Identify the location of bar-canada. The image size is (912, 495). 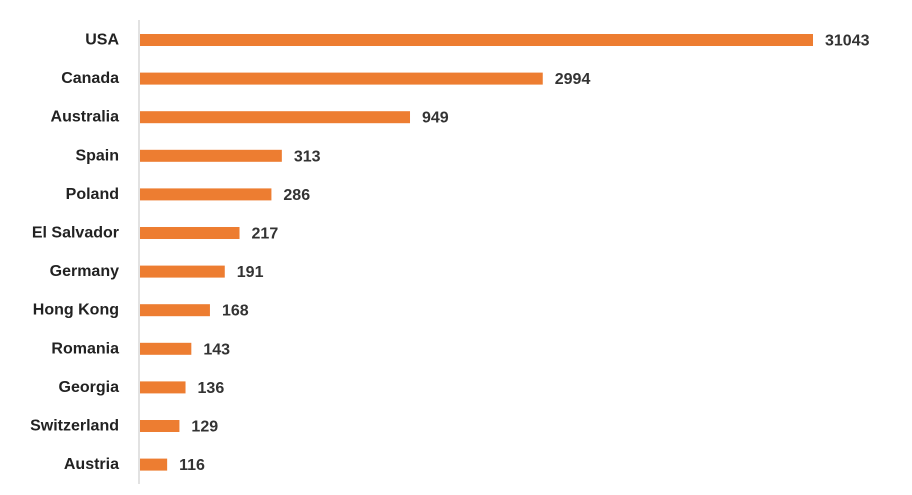
(341, 78).